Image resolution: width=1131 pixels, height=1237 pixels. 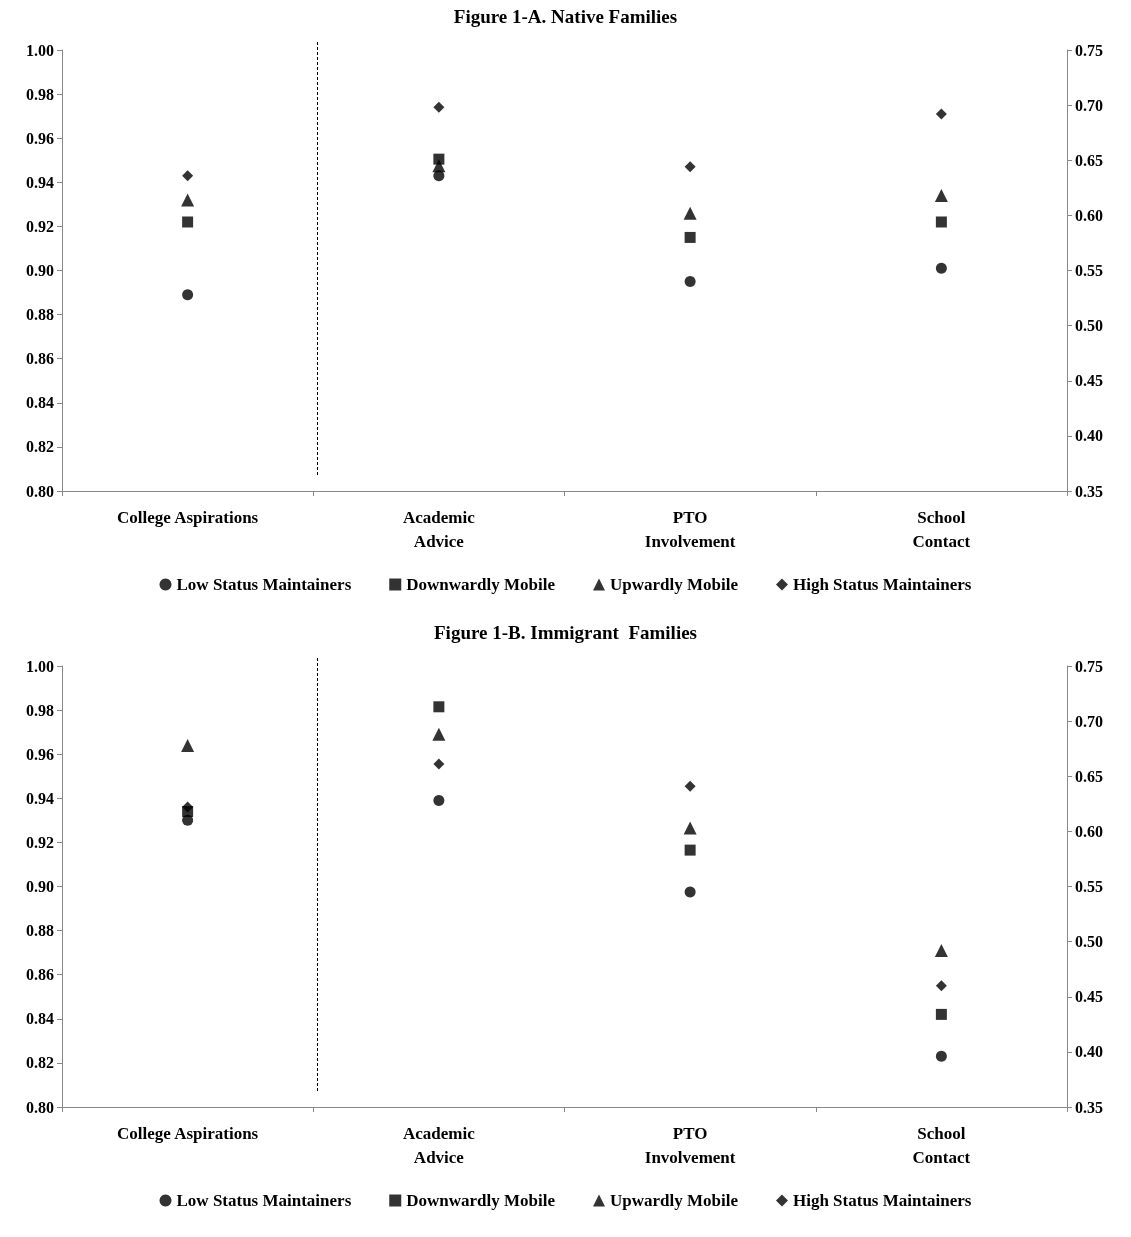 I want to click on chart-title: Figure 1-A. Native Families, so click(x=565, y=16).